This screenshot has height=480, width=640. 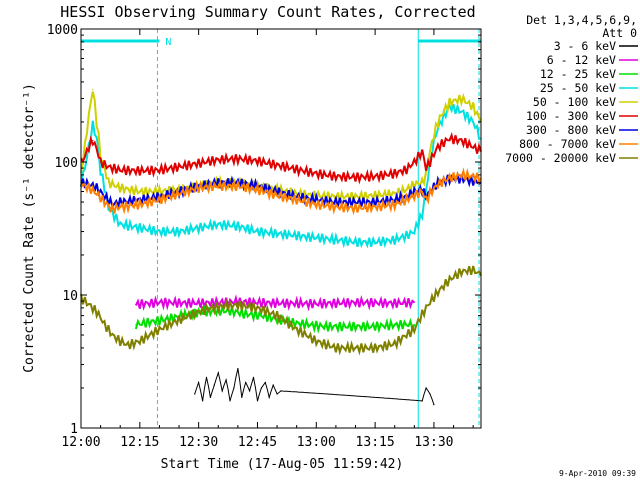 What do you see at coordinates (581, 20) in the screenshot?
I see `legend-header-line-1: Det 1,3,4,5,6,9,` at bounding box center [581, 20].